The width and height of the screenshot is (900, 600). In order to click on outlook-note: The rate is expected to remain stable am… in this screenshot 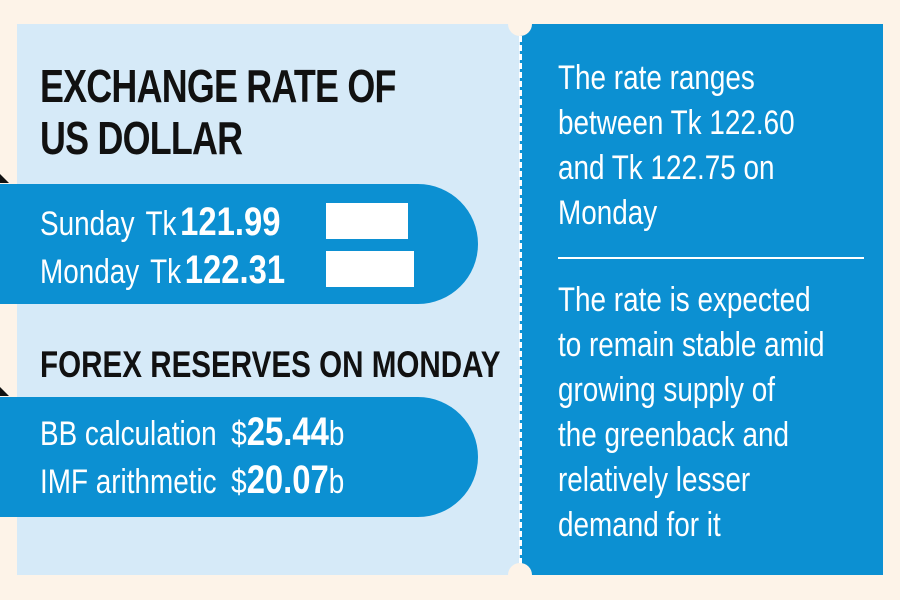, I will do `click(691, 412)`.